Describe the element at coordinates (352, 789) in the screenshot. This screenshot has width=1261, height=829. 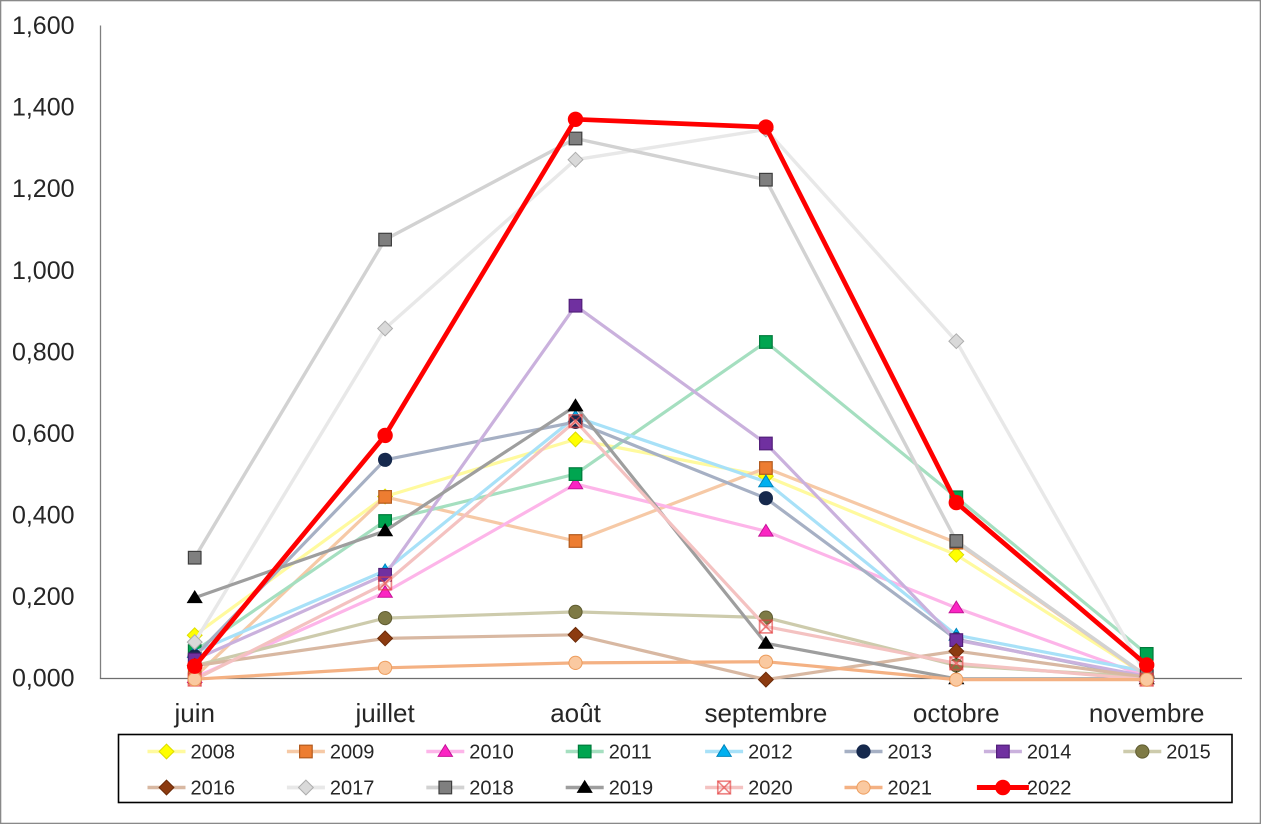
I see `svg-text: 2017` at that location.